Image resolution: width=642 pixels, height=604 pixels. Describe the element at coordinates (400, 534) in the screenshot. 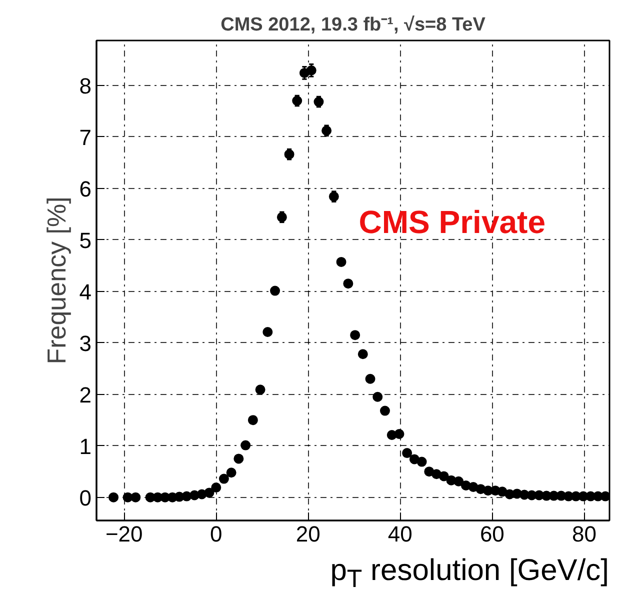

I see `x-tick-label: 40` at that location.